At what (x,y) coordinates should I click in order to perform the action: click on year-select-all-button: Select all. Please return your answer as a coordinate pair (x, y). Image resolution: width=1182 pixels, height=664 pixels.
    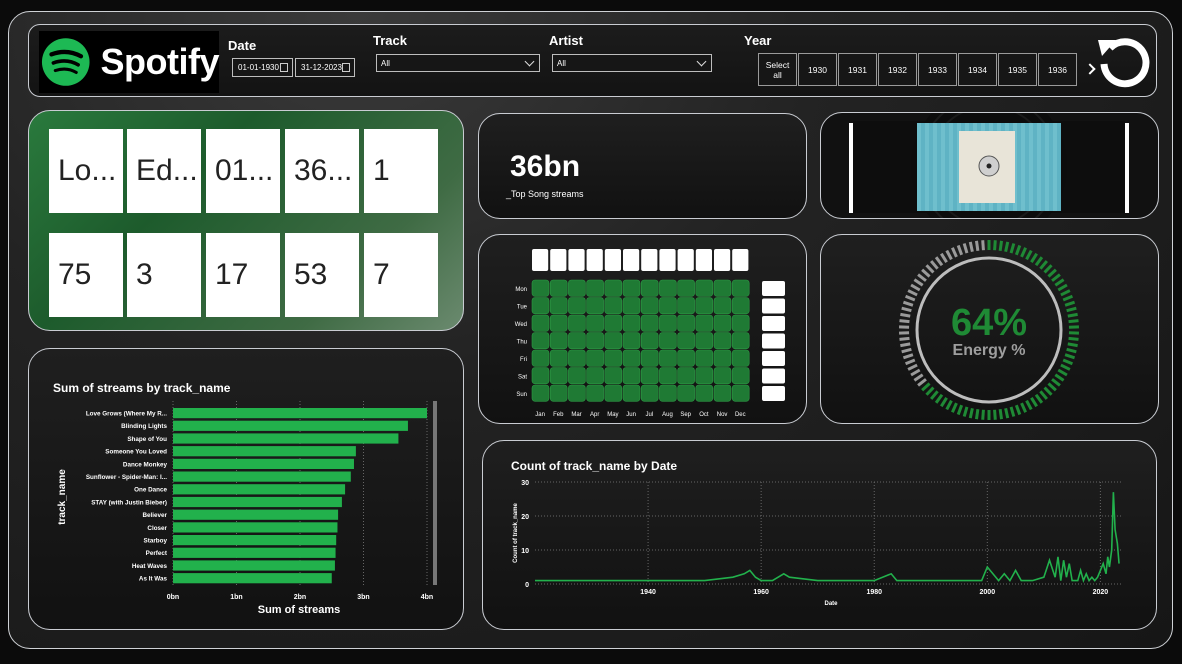
    Looking at the image, I should click on (777, 69).